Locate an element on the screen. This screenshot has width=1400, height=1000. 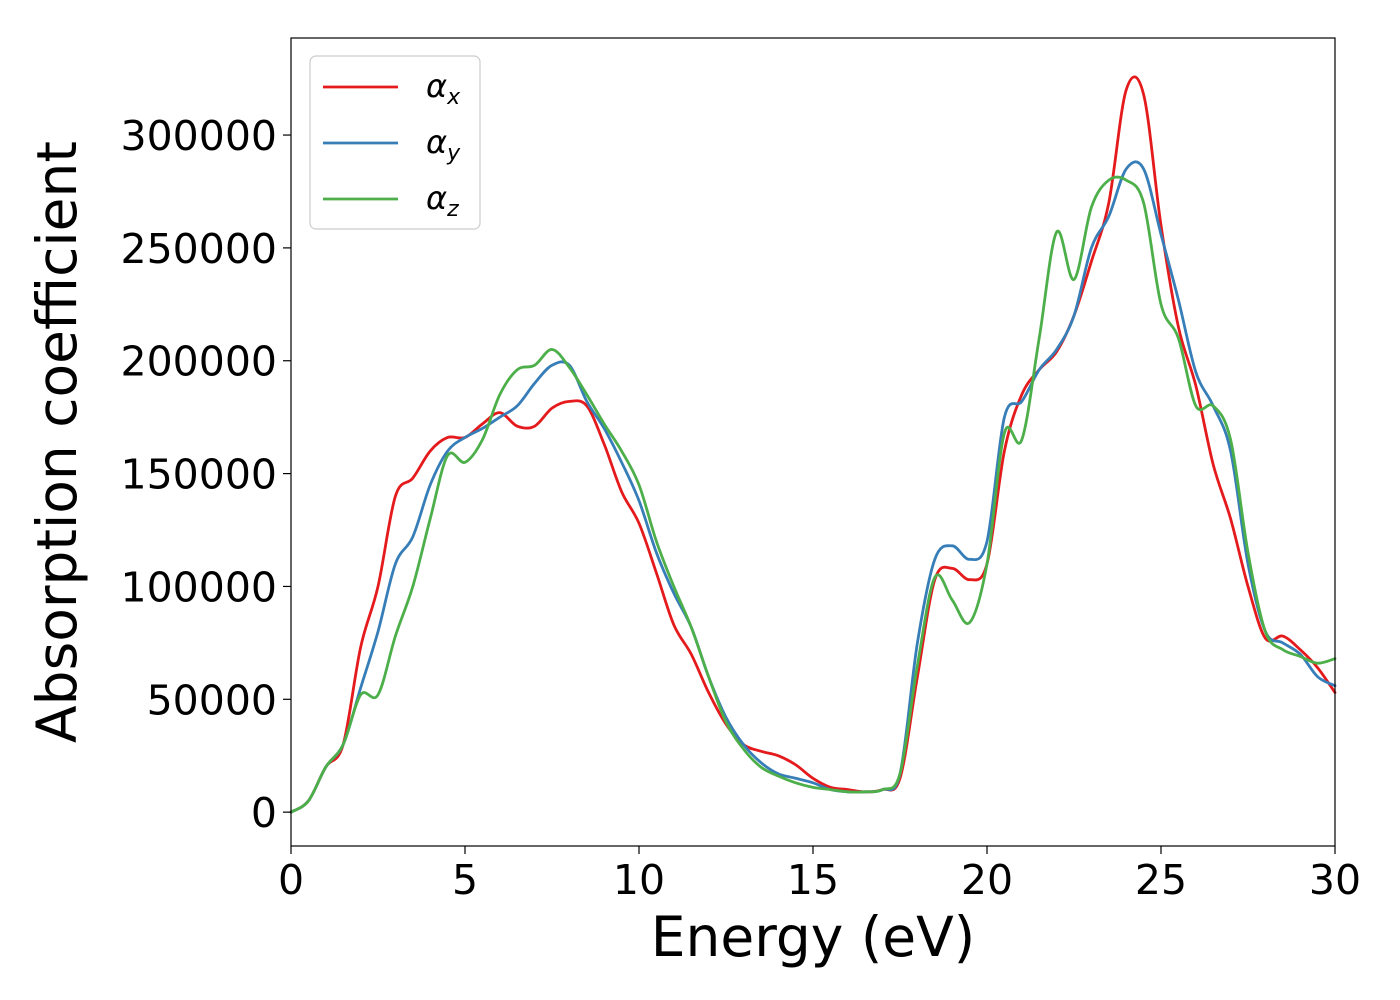
y-axis-ticks: 0 50000 100000 150000 200000 250000 300000 is located at coordinates (205, 474).